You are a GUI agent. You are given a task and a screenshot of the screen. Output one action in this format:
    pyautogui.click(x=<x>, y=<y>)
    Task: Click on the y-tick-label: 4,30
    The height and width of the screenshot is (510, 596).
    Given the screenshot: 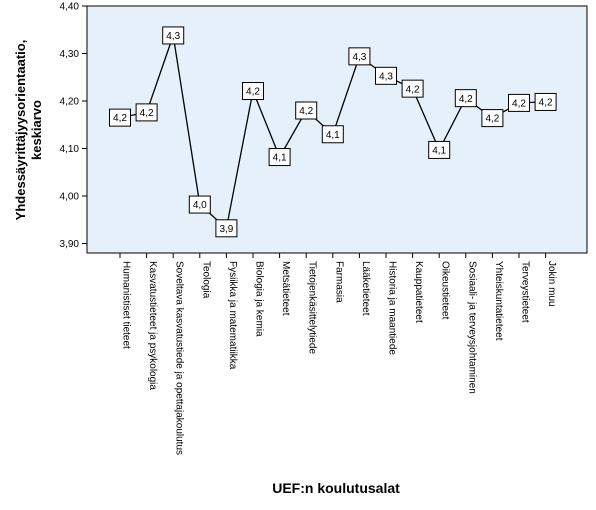 What is the action you would take?
    pyautogui.click(x=70, y=54)
    